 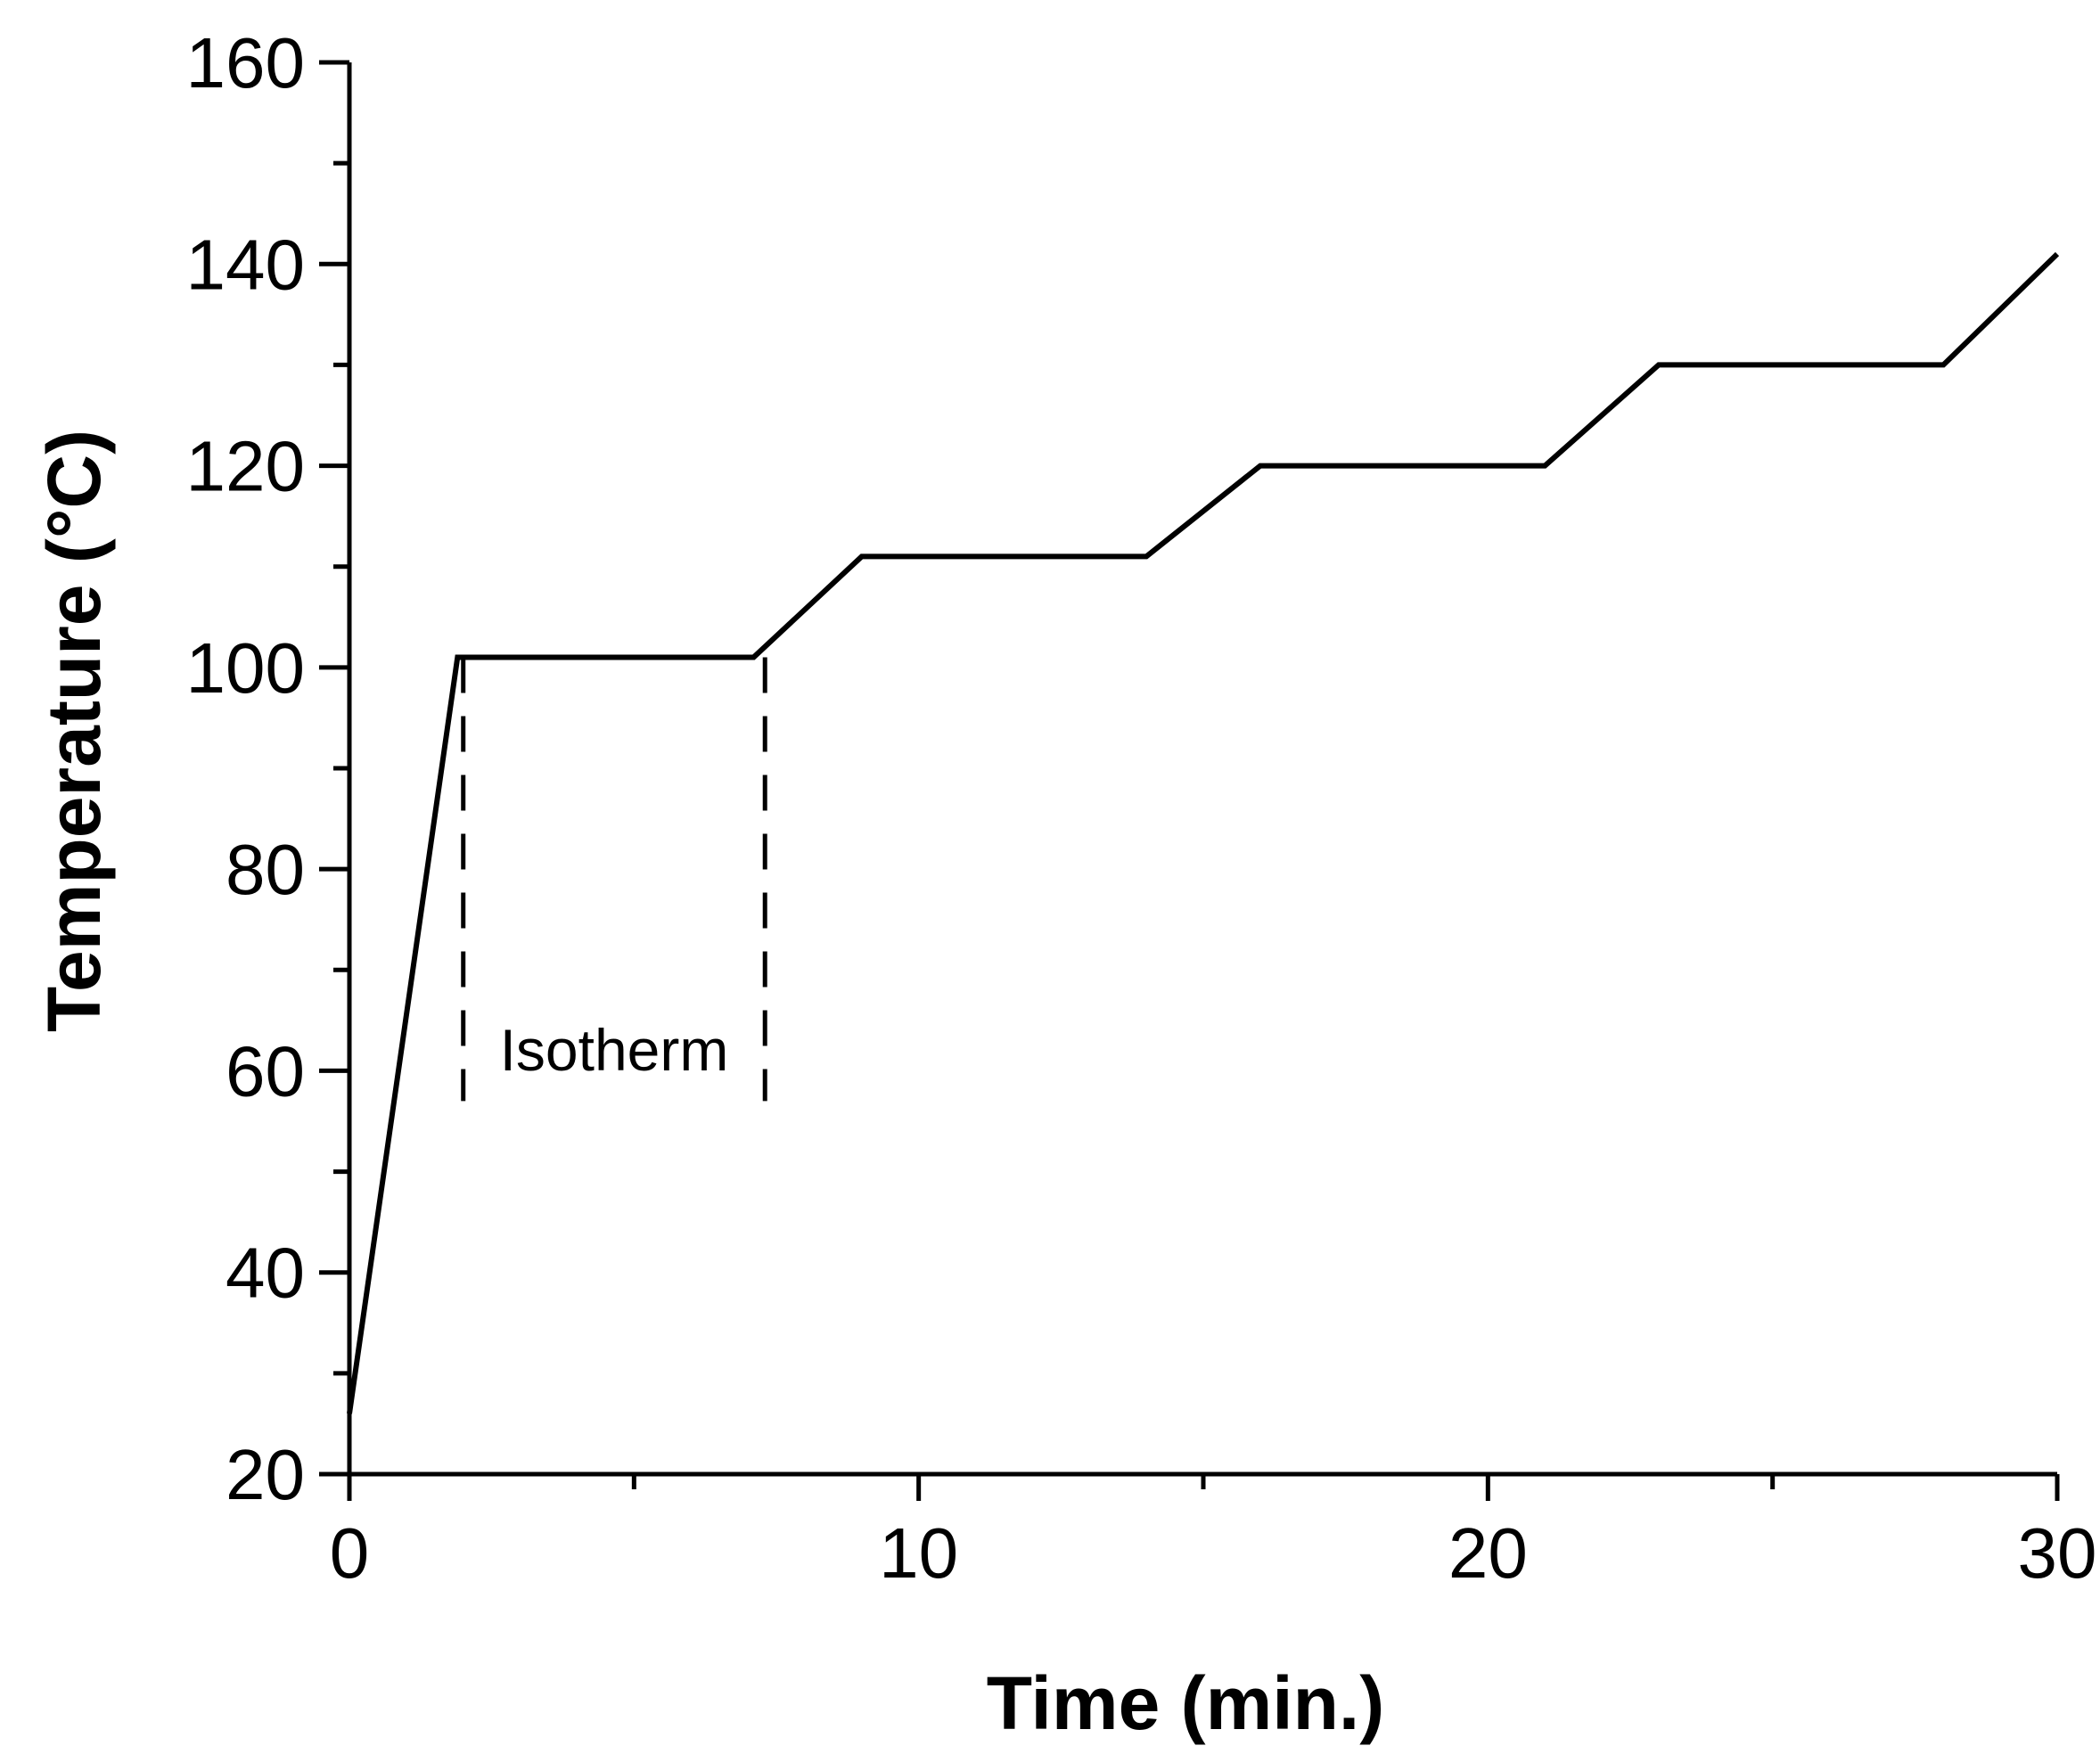 What do you see at coordinates (919, 1553) in the screenshot?
I see `x-tick-label: 10` at bounding box center [919, 1553].